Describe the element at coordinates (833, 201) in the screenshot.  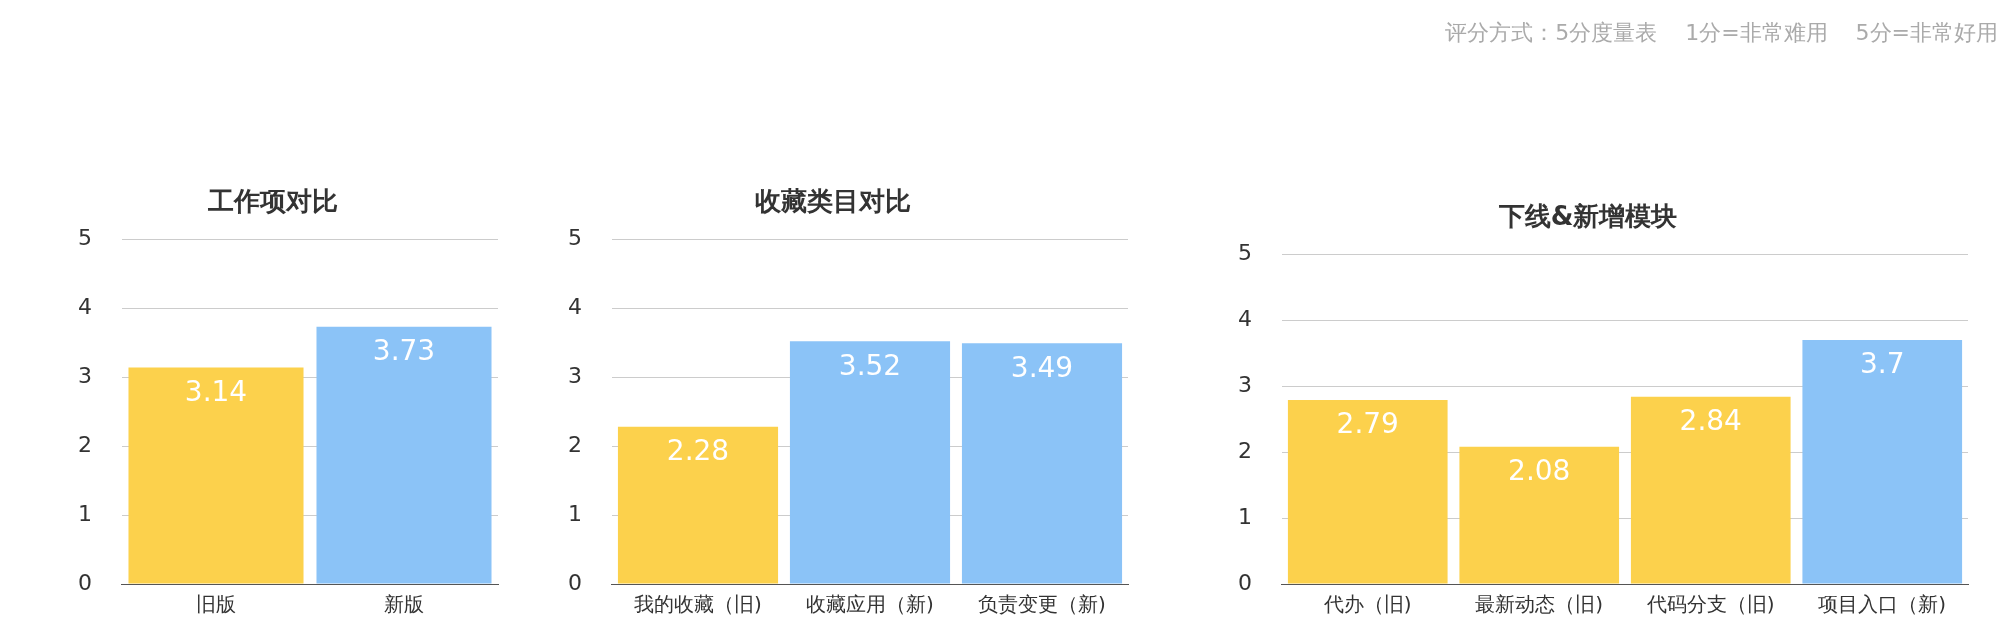
I see `chart-title: 收藏类目对比` at that location.